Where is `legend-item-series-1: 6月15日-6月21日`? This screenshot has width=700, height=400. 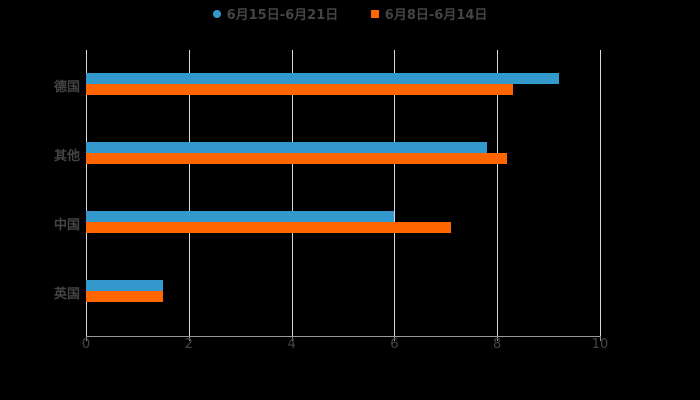
legend-item-series-1: 6月15日-6月21日 is located at coordinates (275, 13).